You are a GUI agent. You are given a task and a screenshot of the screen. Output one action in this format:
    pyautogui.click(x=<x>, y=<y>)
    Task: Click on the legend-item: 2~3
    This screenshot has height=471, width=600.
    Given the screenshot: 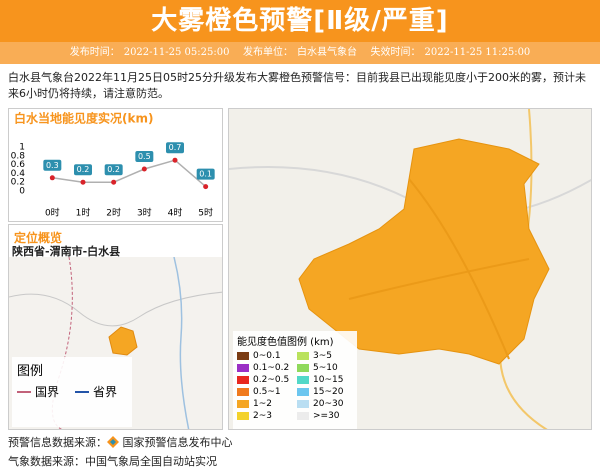 What is the action you would take?
    pyautogui.click(x=267, y=416)
    